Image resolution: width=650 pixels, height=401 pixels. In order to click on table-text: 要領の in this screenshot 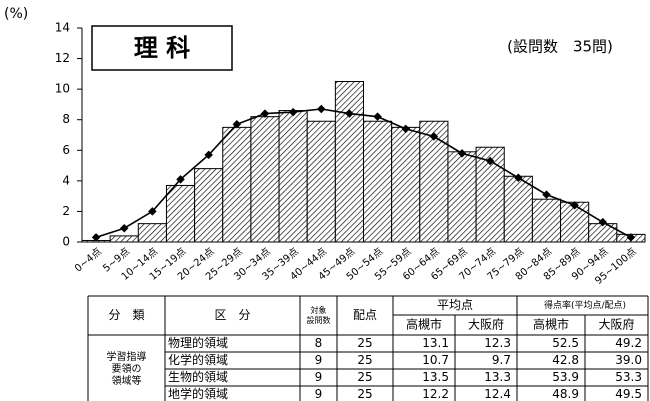, I will do `click(127, 368)`.